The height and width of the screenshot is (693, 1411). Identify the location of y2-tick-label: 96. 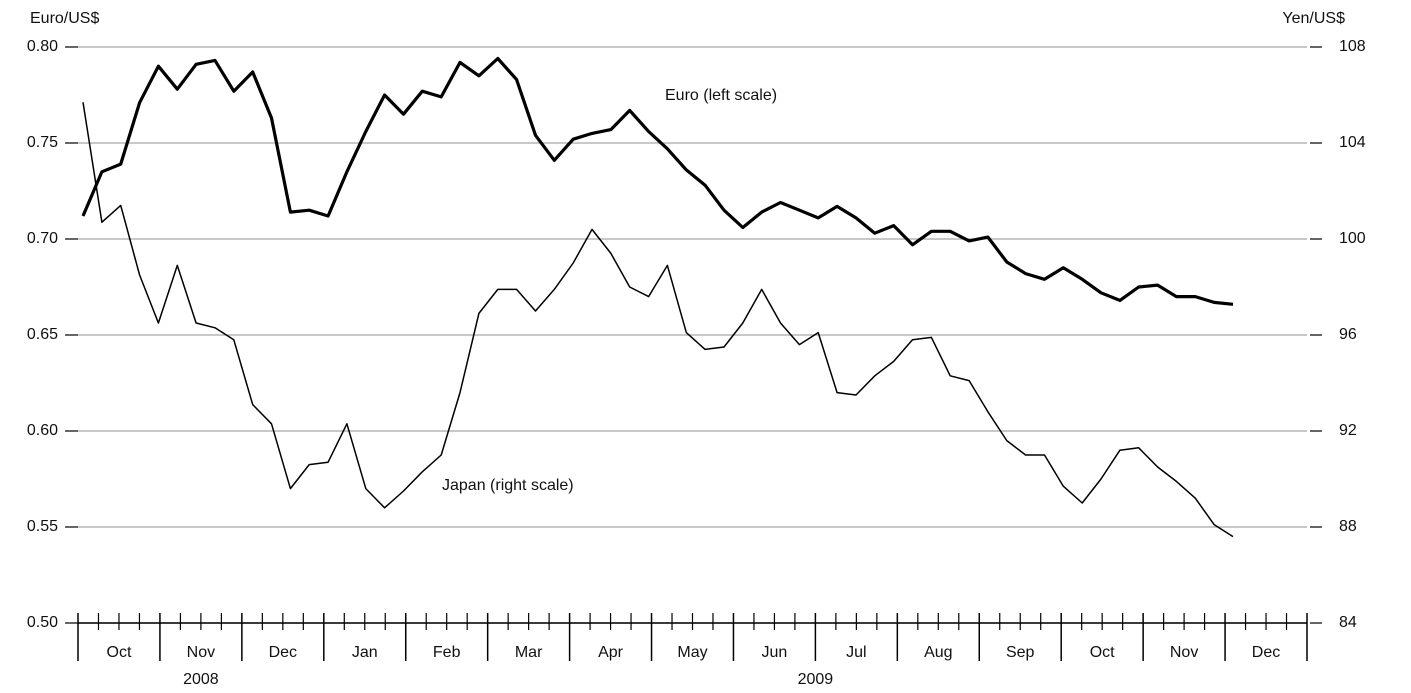
(1348, 334).